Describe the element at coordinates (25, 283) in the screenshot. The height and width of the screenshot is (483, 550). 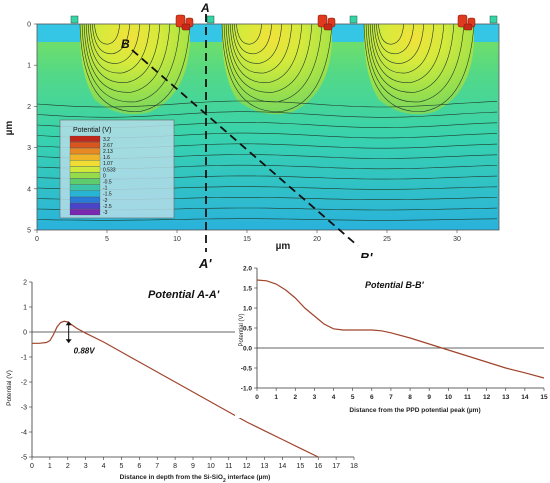
I see `y-tick-label: 2` at that location.